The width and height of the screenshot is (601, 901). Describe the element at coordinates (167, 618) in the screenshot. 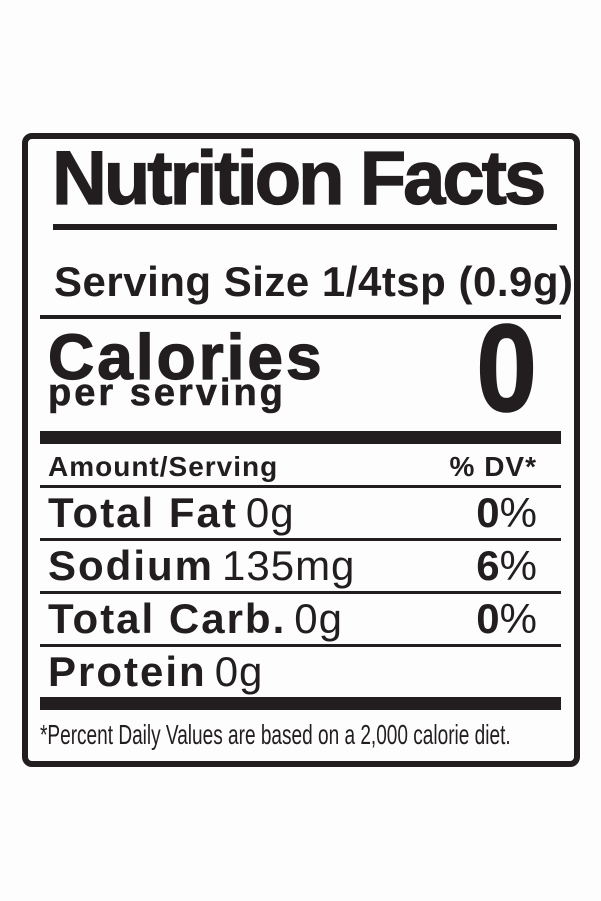

I see `nutrient-name: Total Carb.` at that location.